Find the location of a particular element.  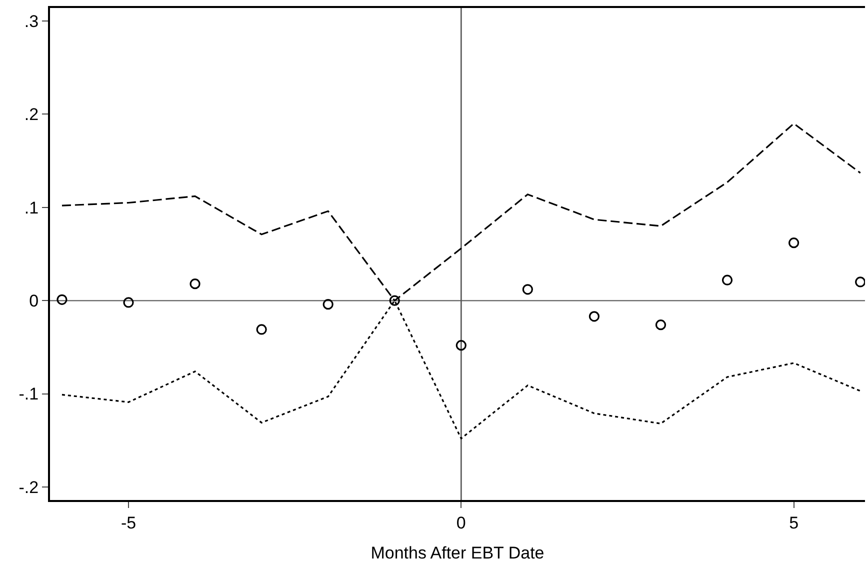

y-tick-label: -.1 is located at coordinates (28, 394).